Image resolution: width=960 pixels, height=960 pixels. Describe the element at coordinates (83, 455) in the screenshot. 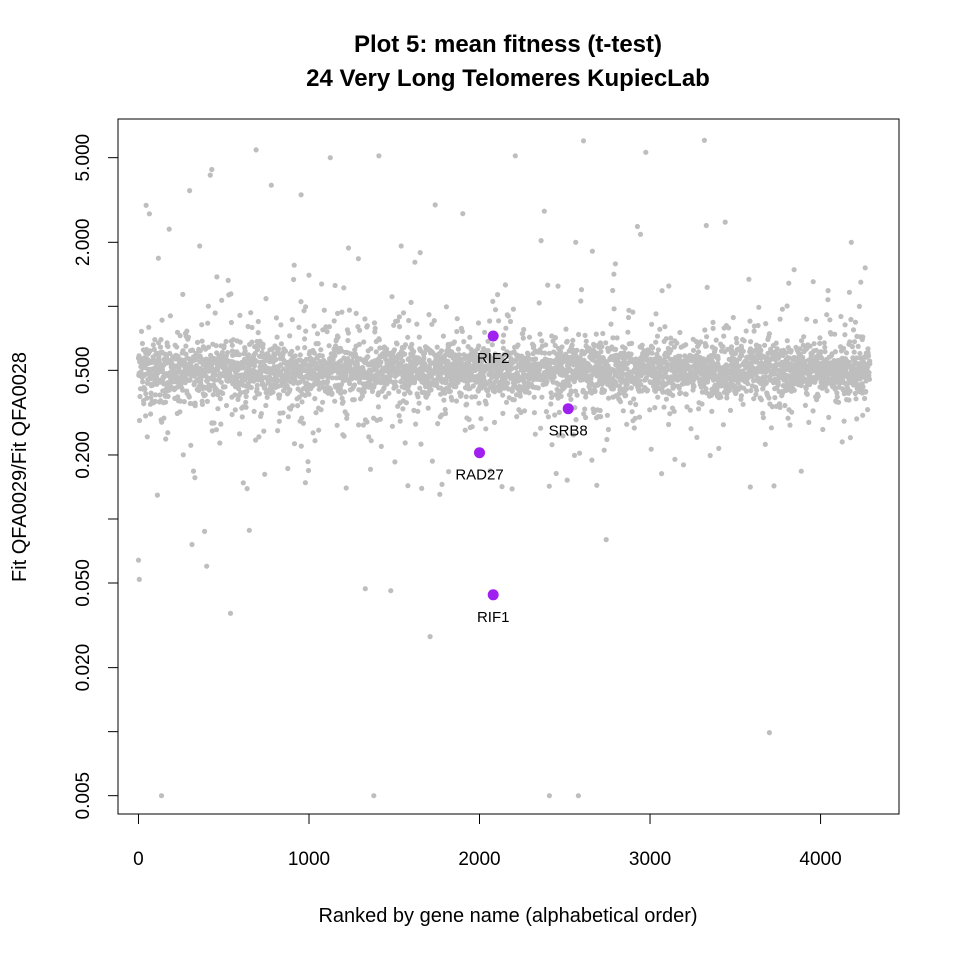

I see `y-tick-label: 0.200` at that location.